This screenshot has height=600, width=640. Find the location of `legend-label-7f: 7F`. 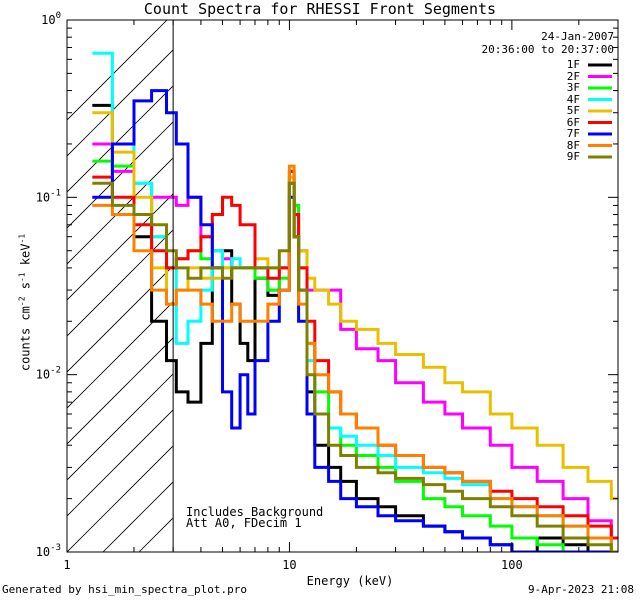

legend-label-7f: 7F is located at coordinates (573, 133).